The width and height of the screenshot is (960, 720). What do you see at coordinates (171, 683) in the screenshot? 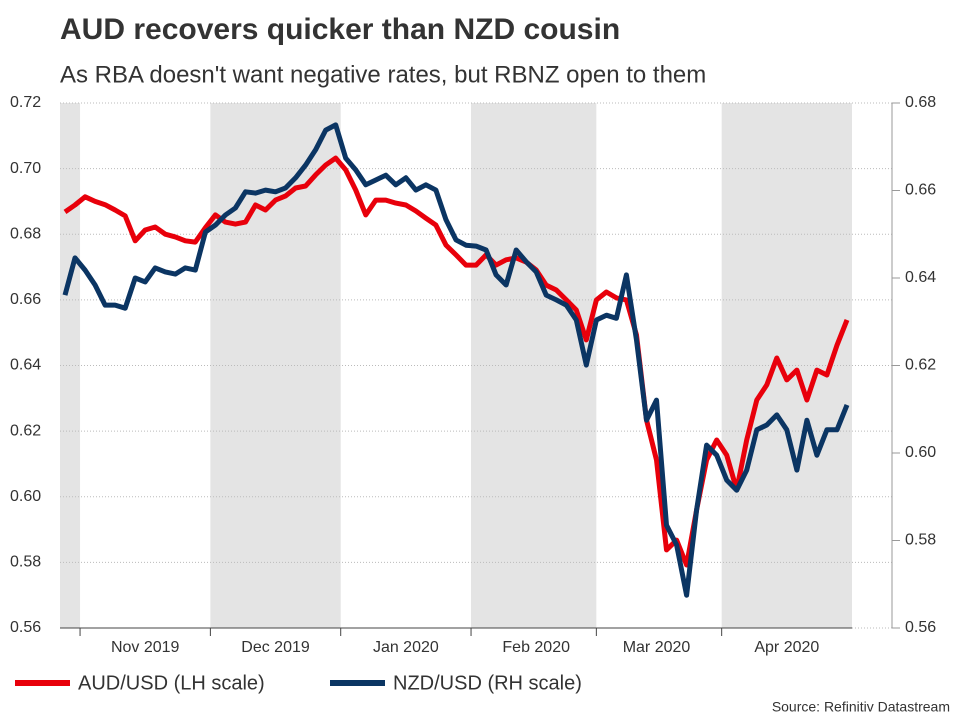
I see `legend-label: AUD/USD (LH scale)` at bounding box center [171, 683].